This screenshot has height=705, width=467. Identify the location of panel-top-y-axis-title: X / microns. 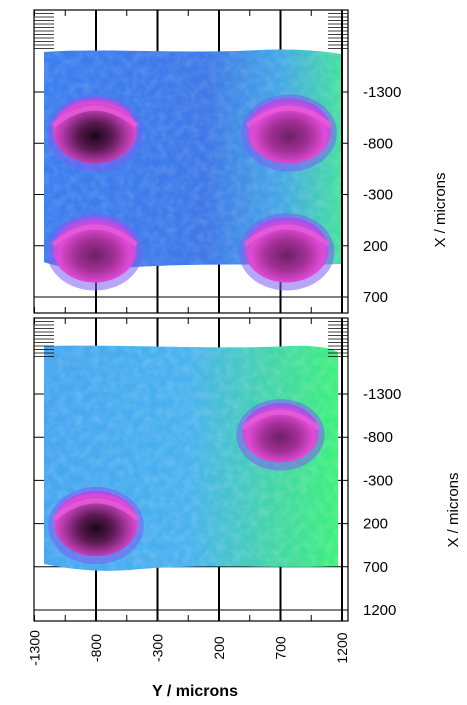
(440, 209).